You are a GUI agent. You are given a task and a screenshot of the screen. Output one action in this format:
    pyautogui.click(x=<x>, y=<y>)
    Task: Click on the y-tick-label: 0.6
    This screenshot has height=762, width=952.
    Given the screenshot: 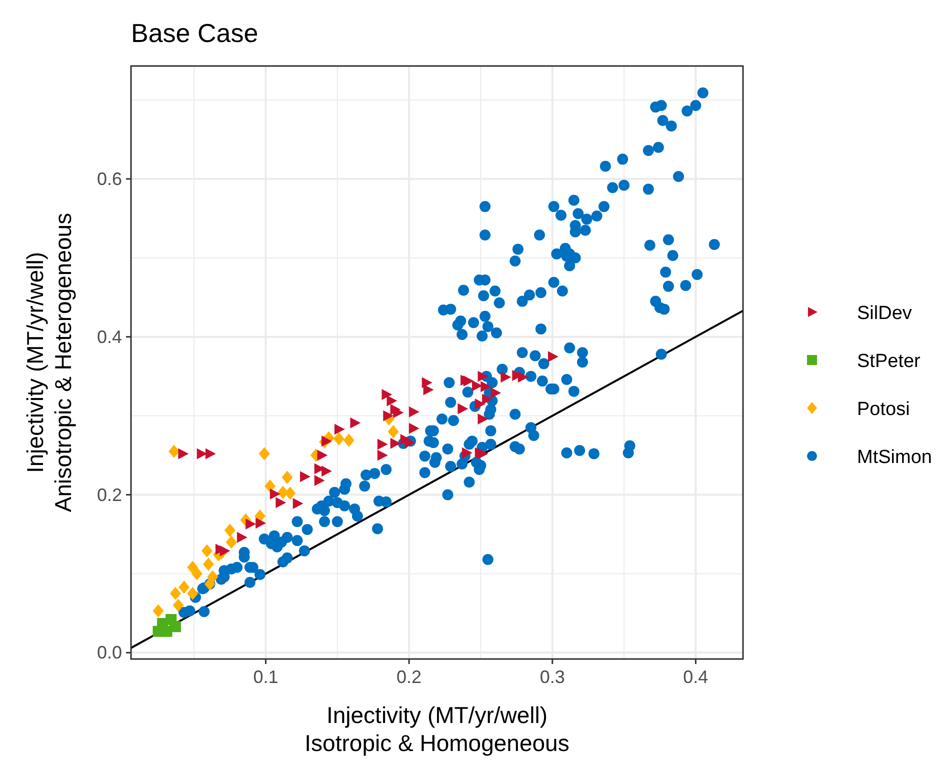 What is the action you would take?
    pyautogui.click(x=109, y=178)
    